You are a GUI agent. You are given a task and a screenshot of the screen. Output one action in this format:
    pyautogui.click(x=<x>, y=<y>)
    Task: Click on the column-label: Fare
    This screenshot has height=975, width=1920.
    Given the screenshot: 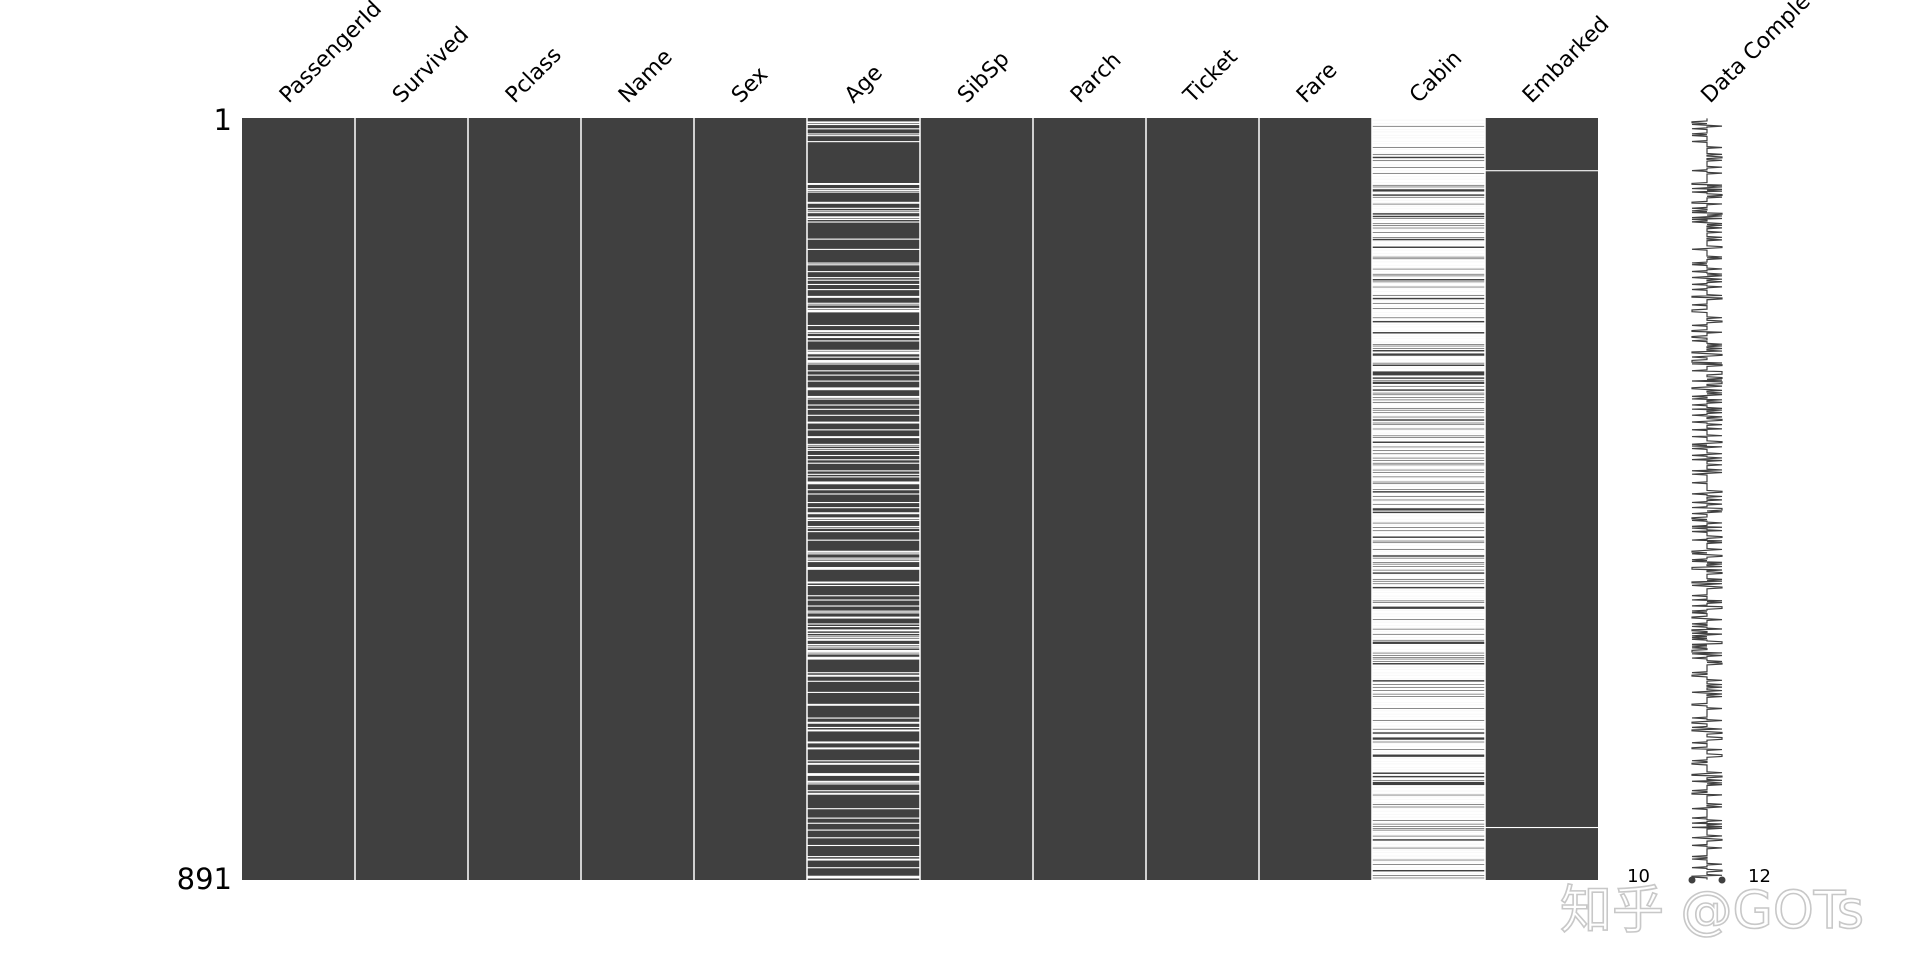 What is the action you would take?
    pyautogui.click(x=1317, y=83)
    